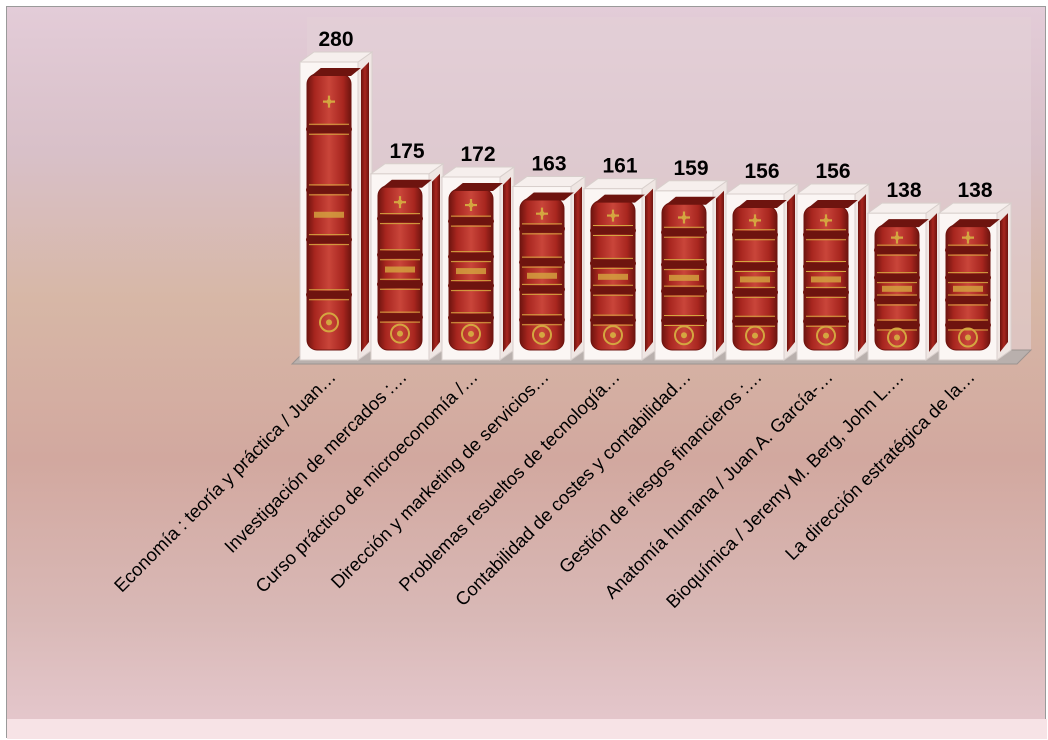 This screenshot has height=740, width=1048. Describe the element at coordinates (477, 154) in the screenshot. I see `value-label-3: 172` at that location.